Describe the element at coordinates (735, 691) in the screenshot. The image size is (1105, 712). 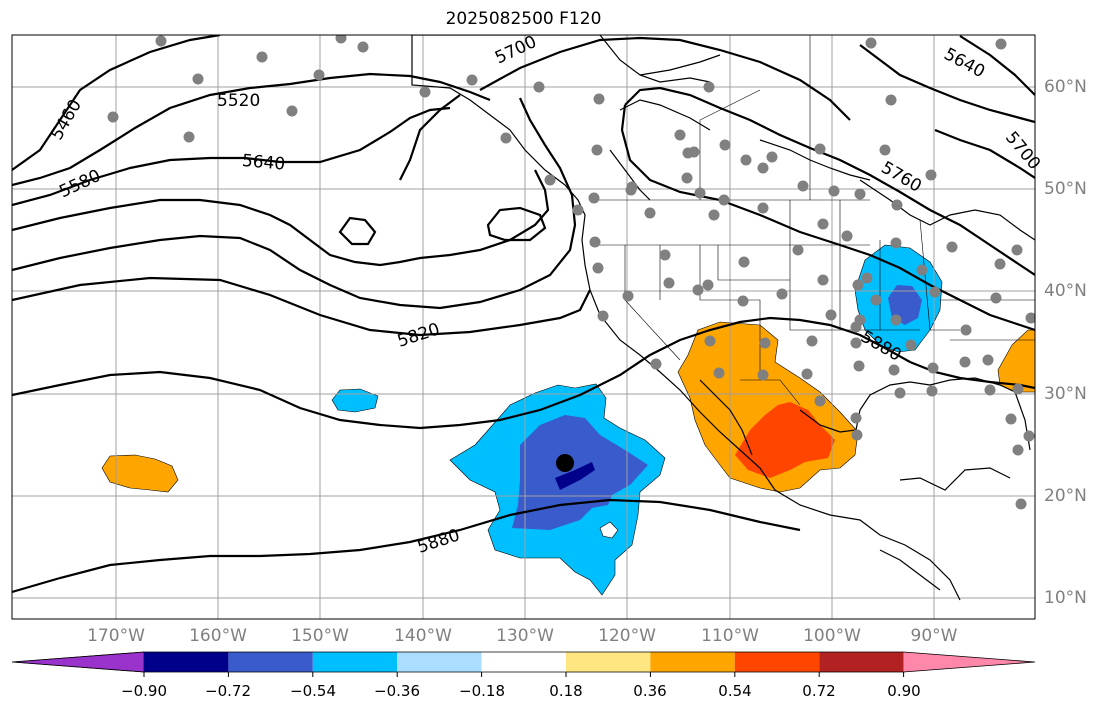
I see `colorbar-tick-label: 0.54` at that location.